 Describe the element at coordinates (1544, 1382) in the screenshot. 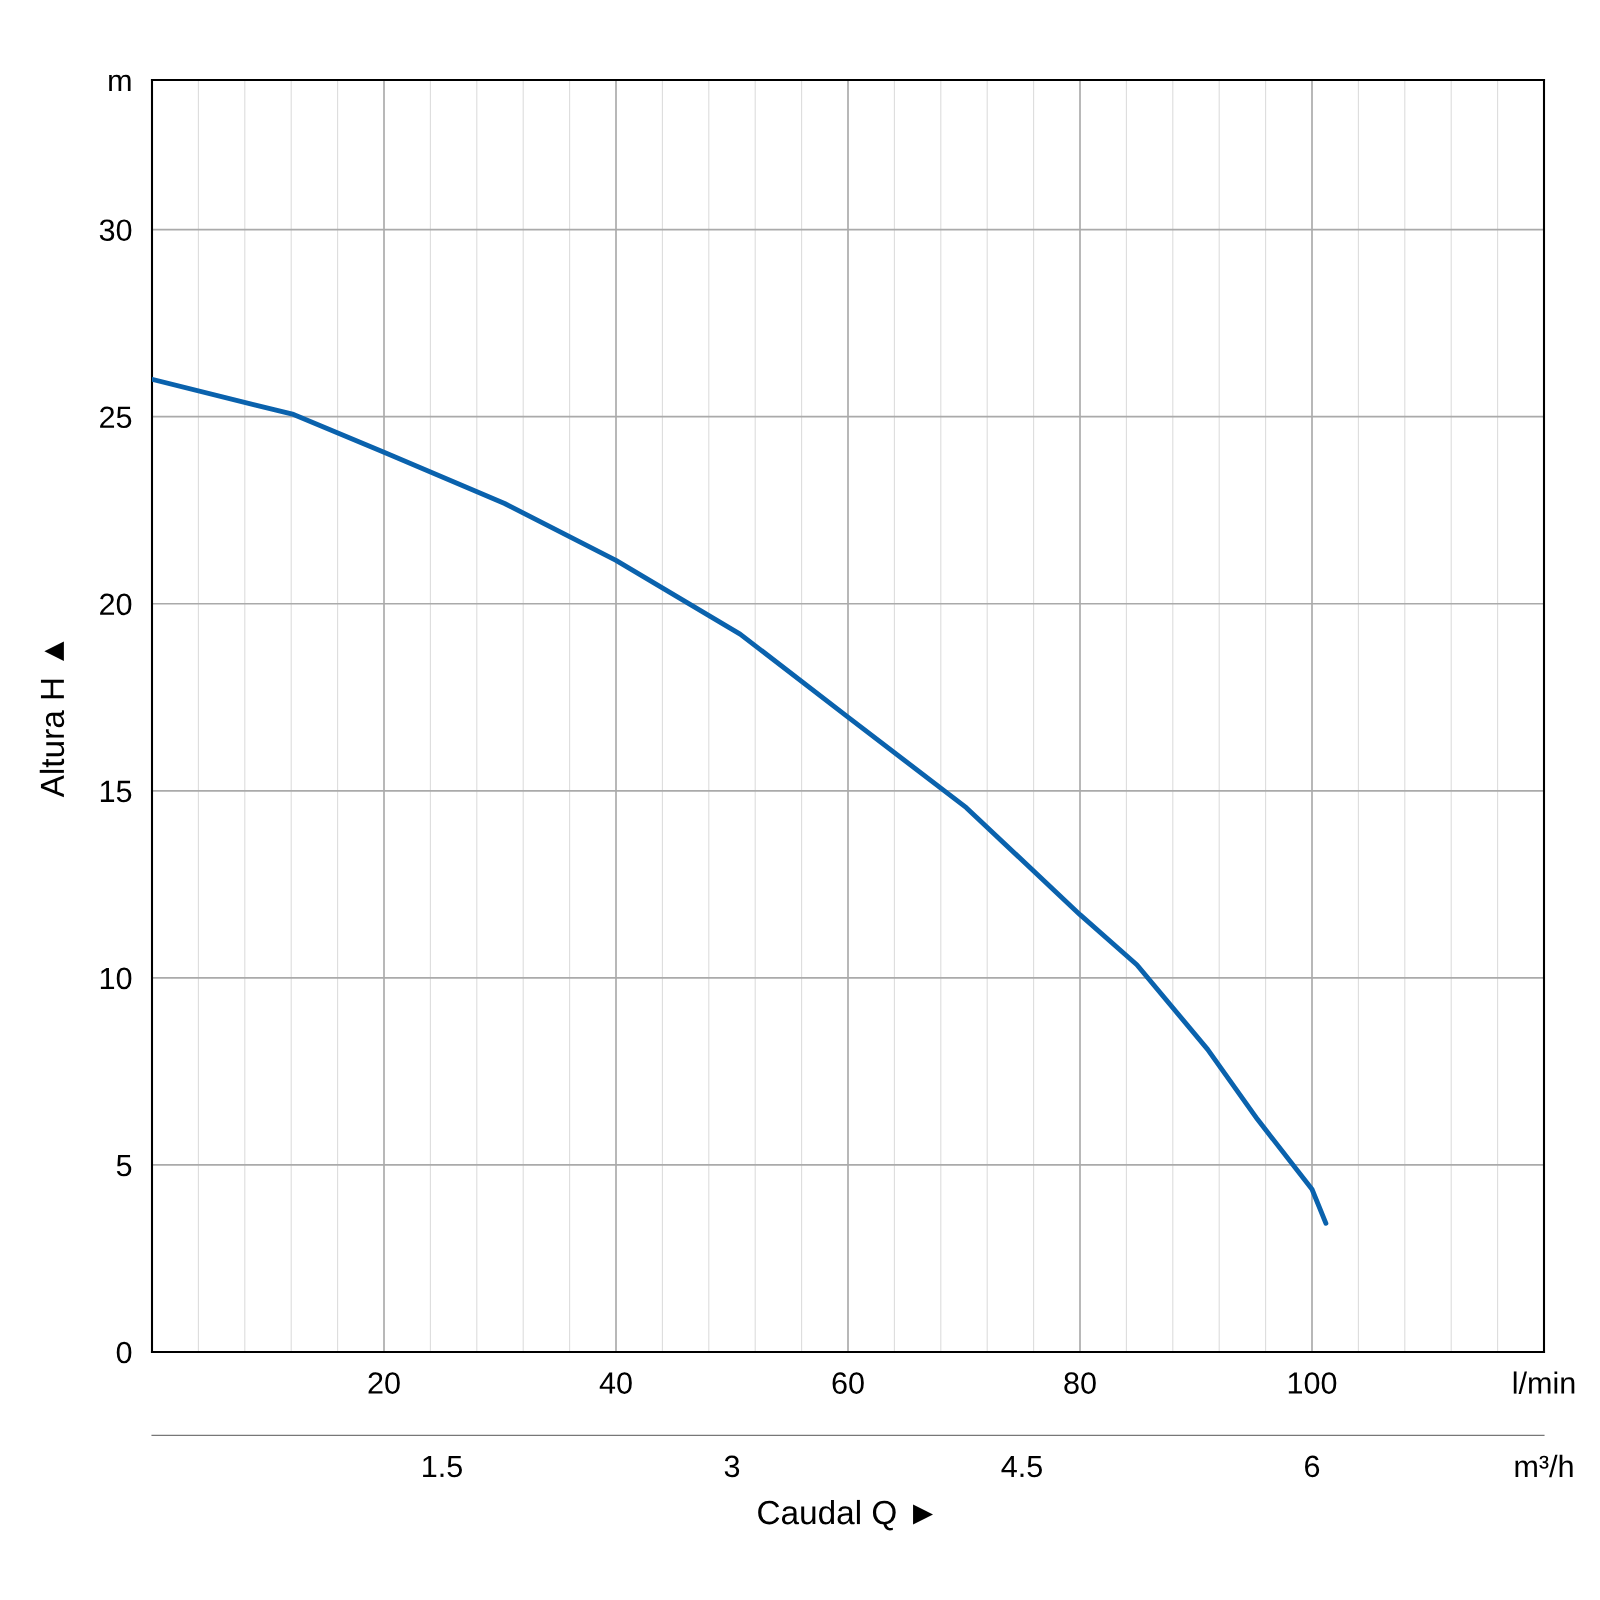

I see `x-tick-label: l/min` at that location.